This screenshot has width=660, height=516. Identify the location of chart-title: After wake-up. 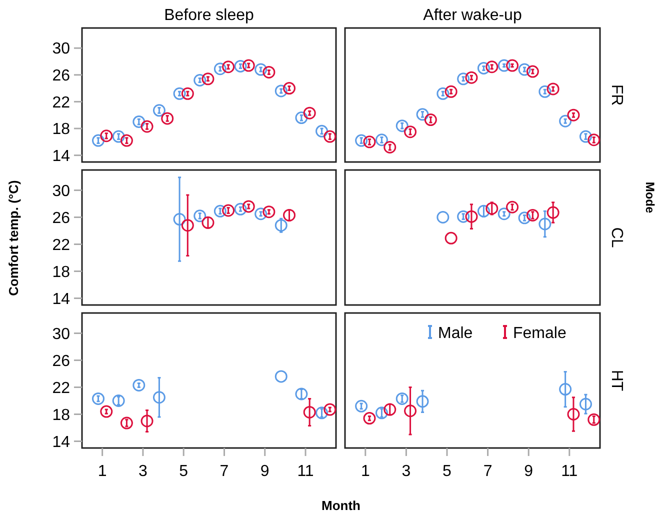
(472, 15).